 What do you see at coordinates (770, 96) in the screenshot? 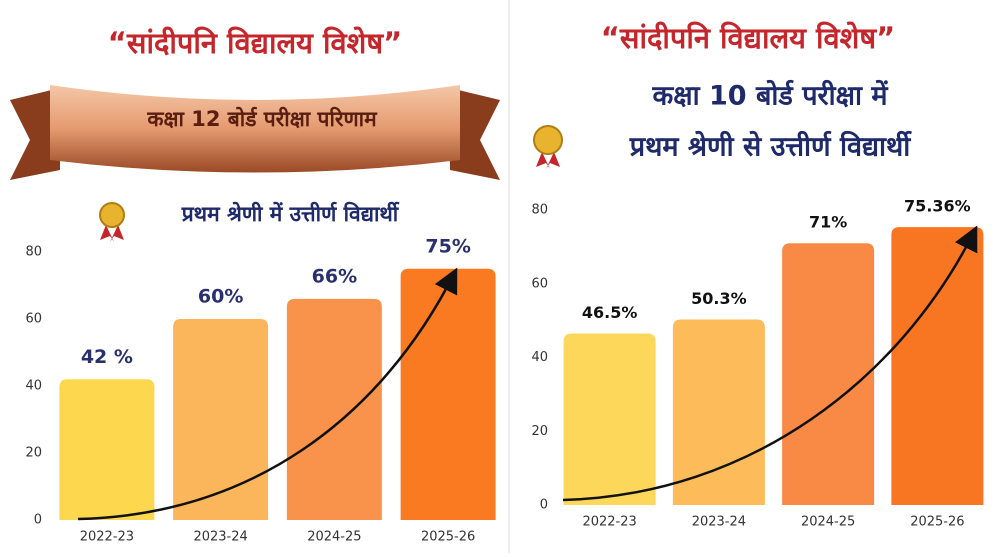
I see `subtitle: कक्षा 10 बोर्ड परीक्षा में` at bounding box center [770, 96].